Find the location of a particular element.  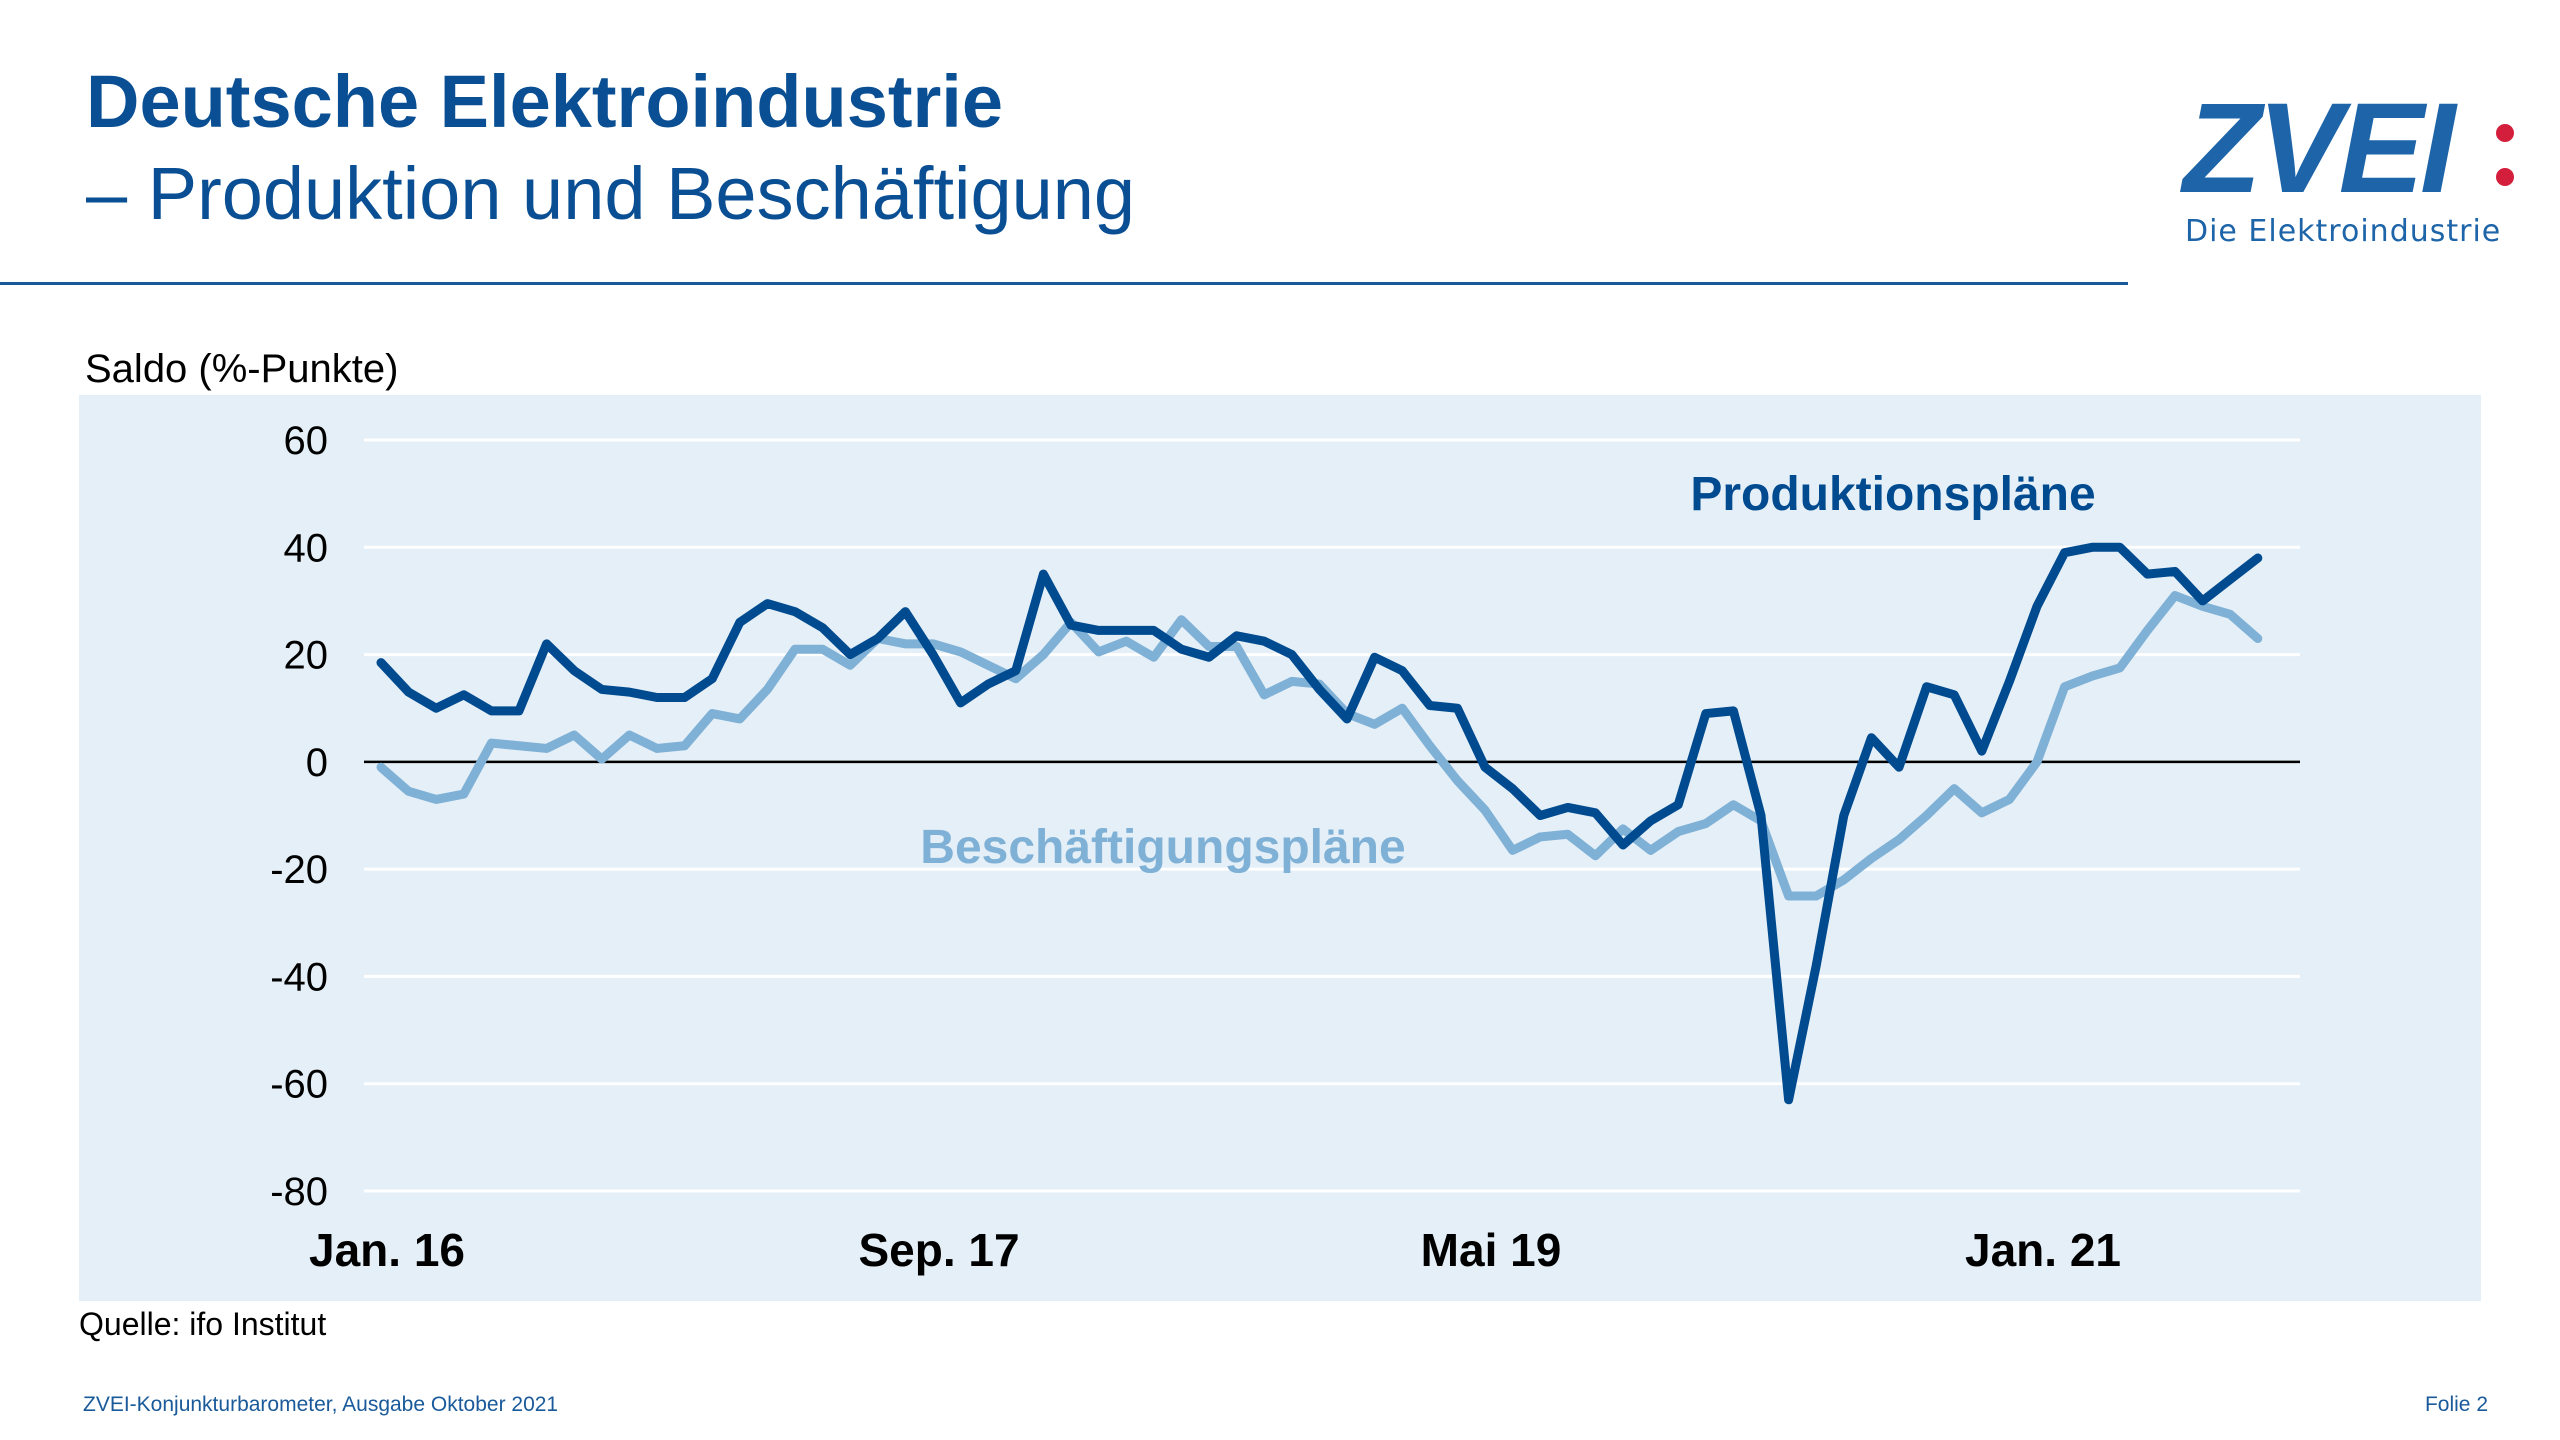

y-tick-label: 60 is located at coordinates (306, 441).